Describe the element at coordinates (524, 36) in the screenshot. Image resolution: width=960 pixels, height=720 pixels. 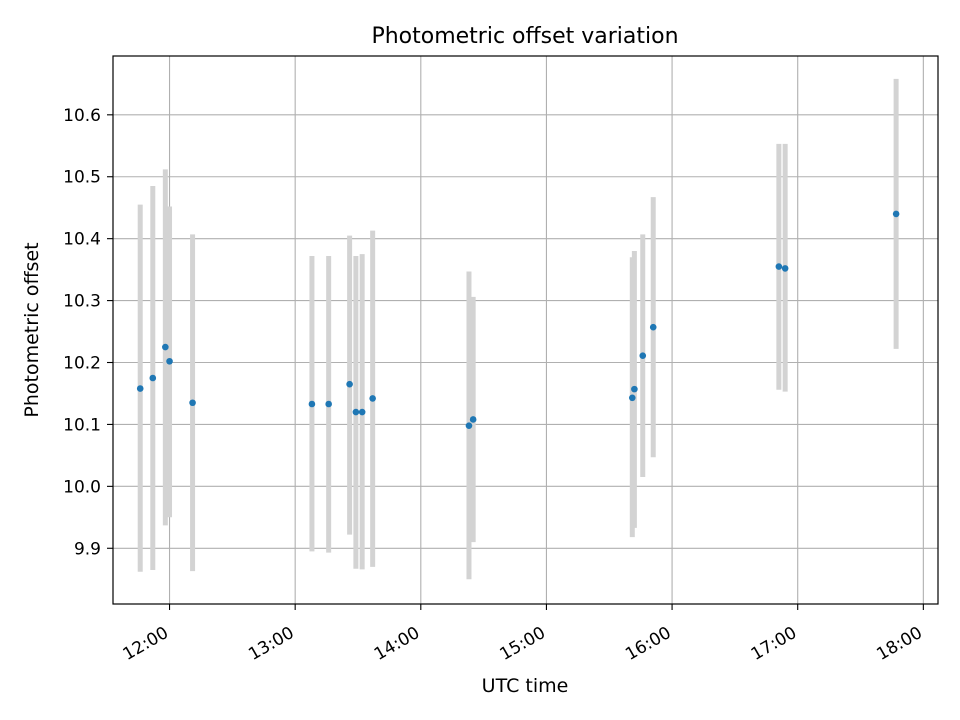
I see `chart-title: Photometric offset variation` at that location.